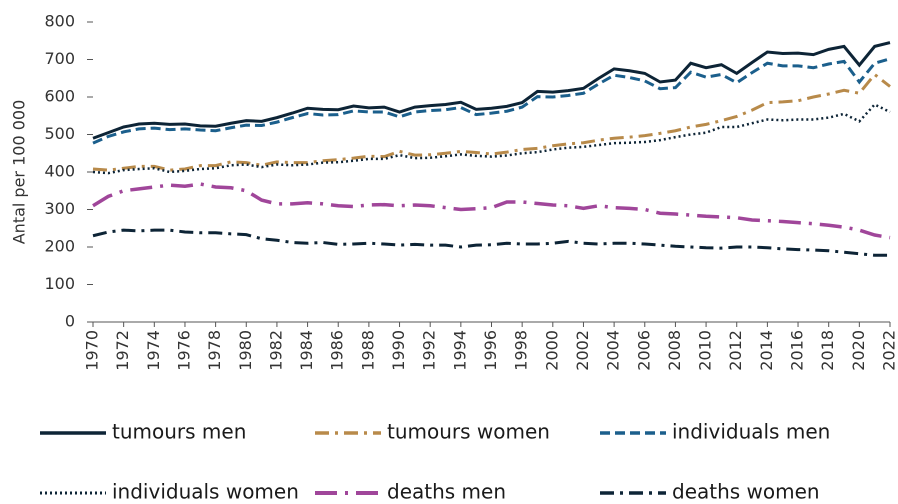 The width and height of the screenshot is (898, 504). Describe the element at coordinates (183, 350) in the screenshot. I see `x-tick-label: 1976` at that location.